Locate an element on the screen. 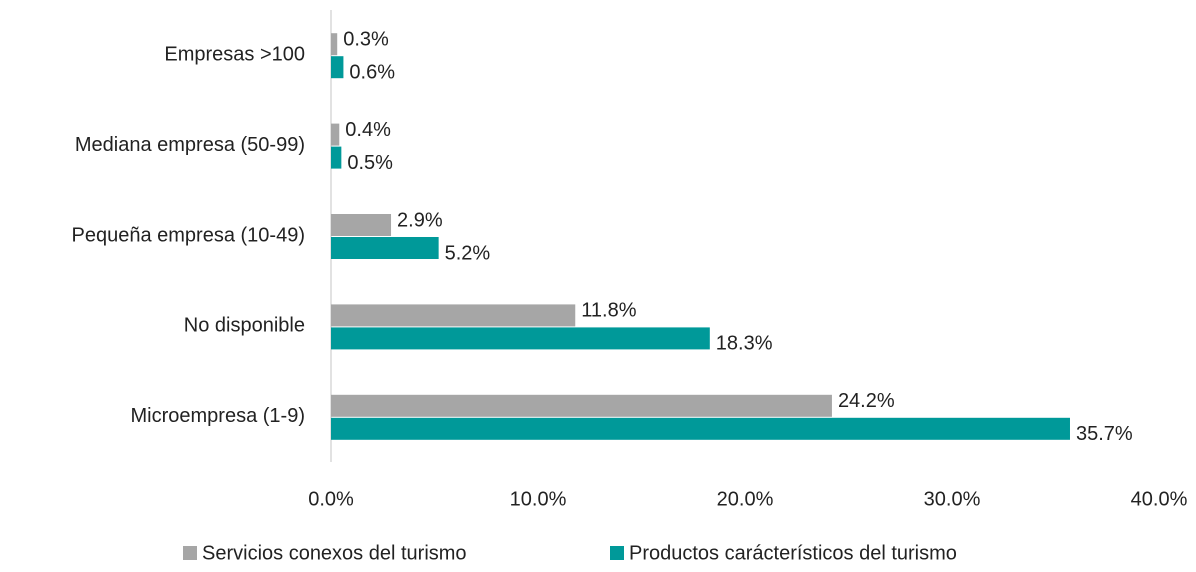 This screenshot has width=1196, height=572. legend-label: Productos carácterísticos del turismo is located at coordinates (793, 553).